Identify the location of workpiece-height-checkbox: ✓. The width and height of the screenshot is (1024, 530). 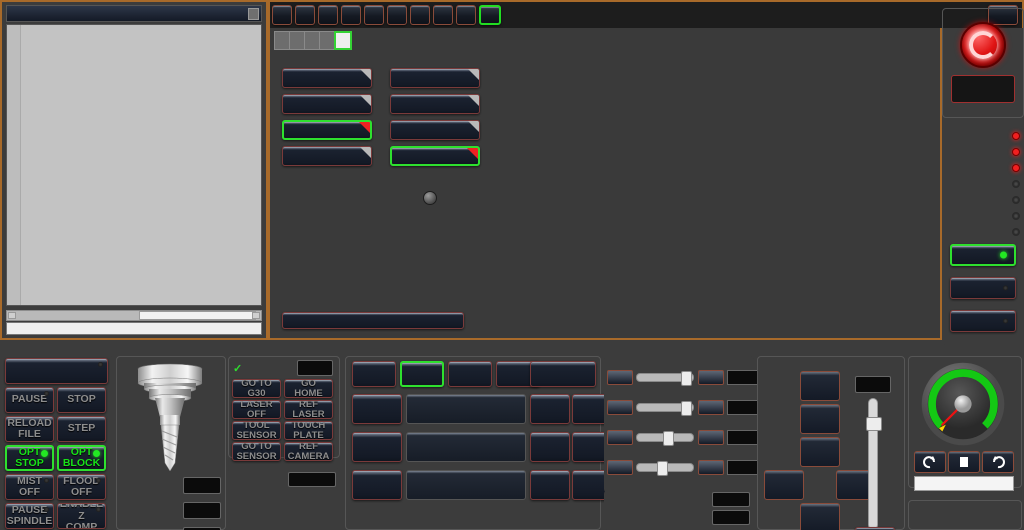
(238, 369).